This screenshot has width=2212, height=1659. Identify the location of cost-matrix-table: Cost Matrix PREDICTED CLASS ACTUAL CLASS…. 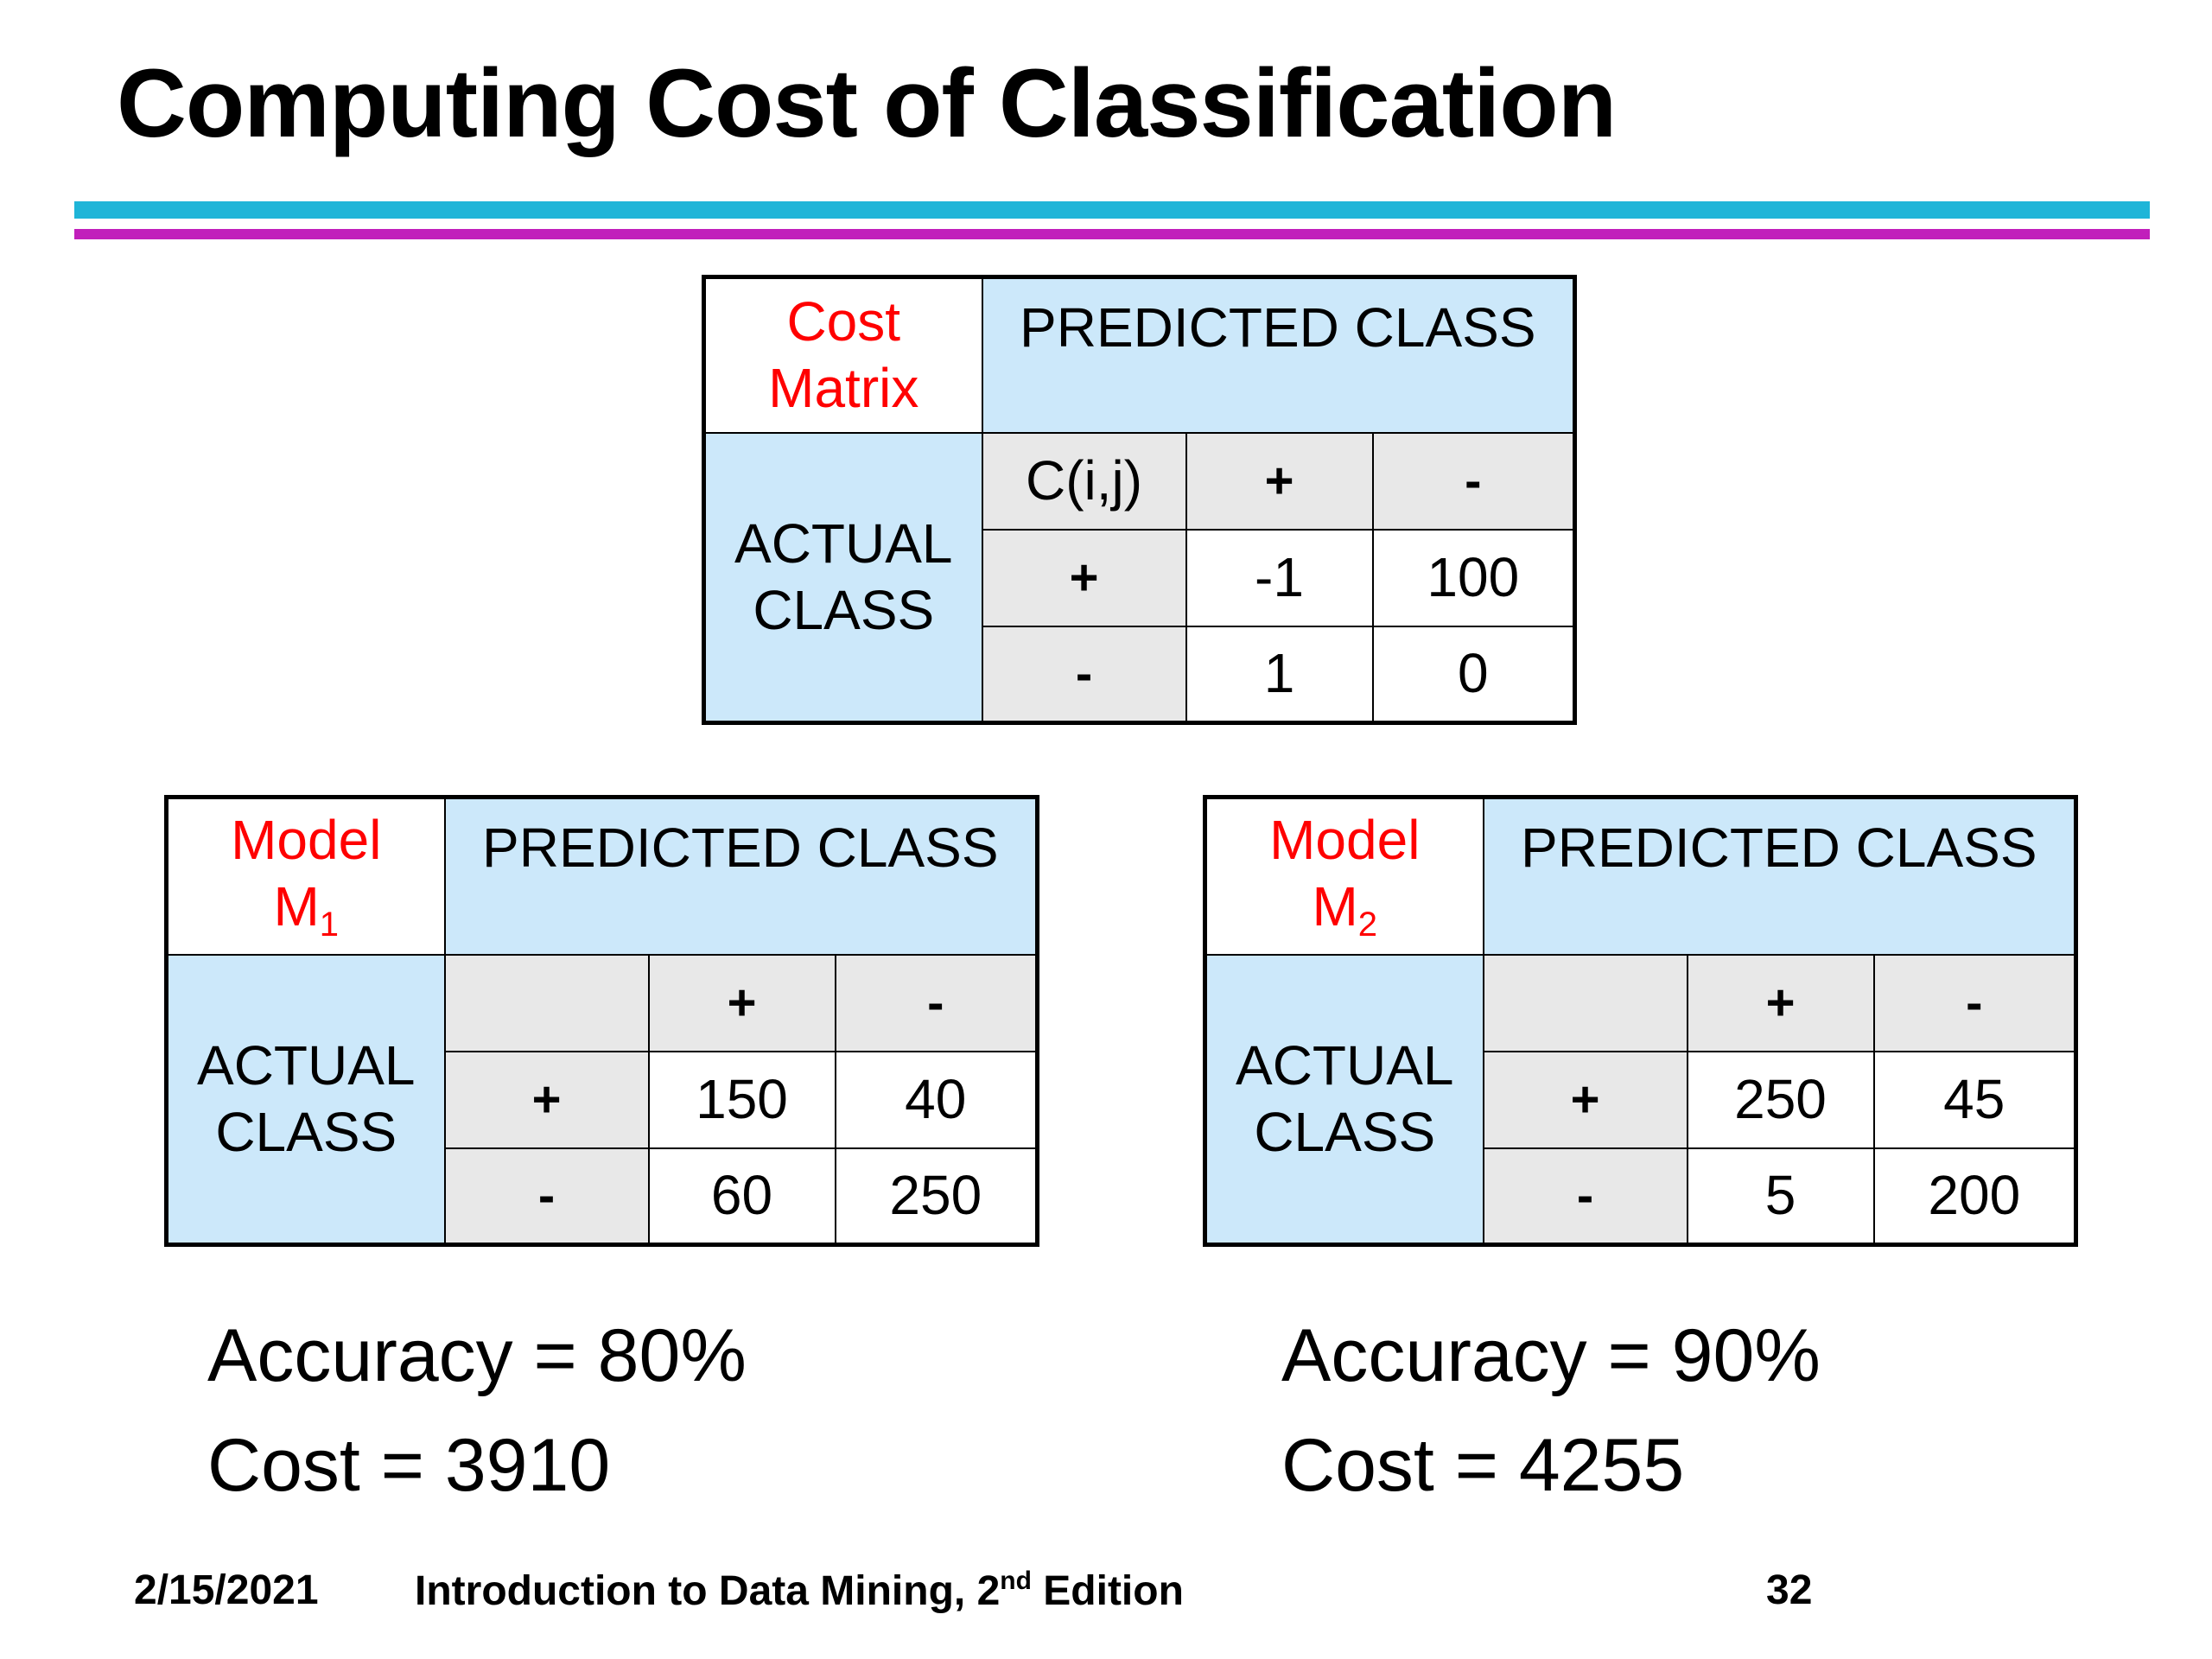
(1140, 500).